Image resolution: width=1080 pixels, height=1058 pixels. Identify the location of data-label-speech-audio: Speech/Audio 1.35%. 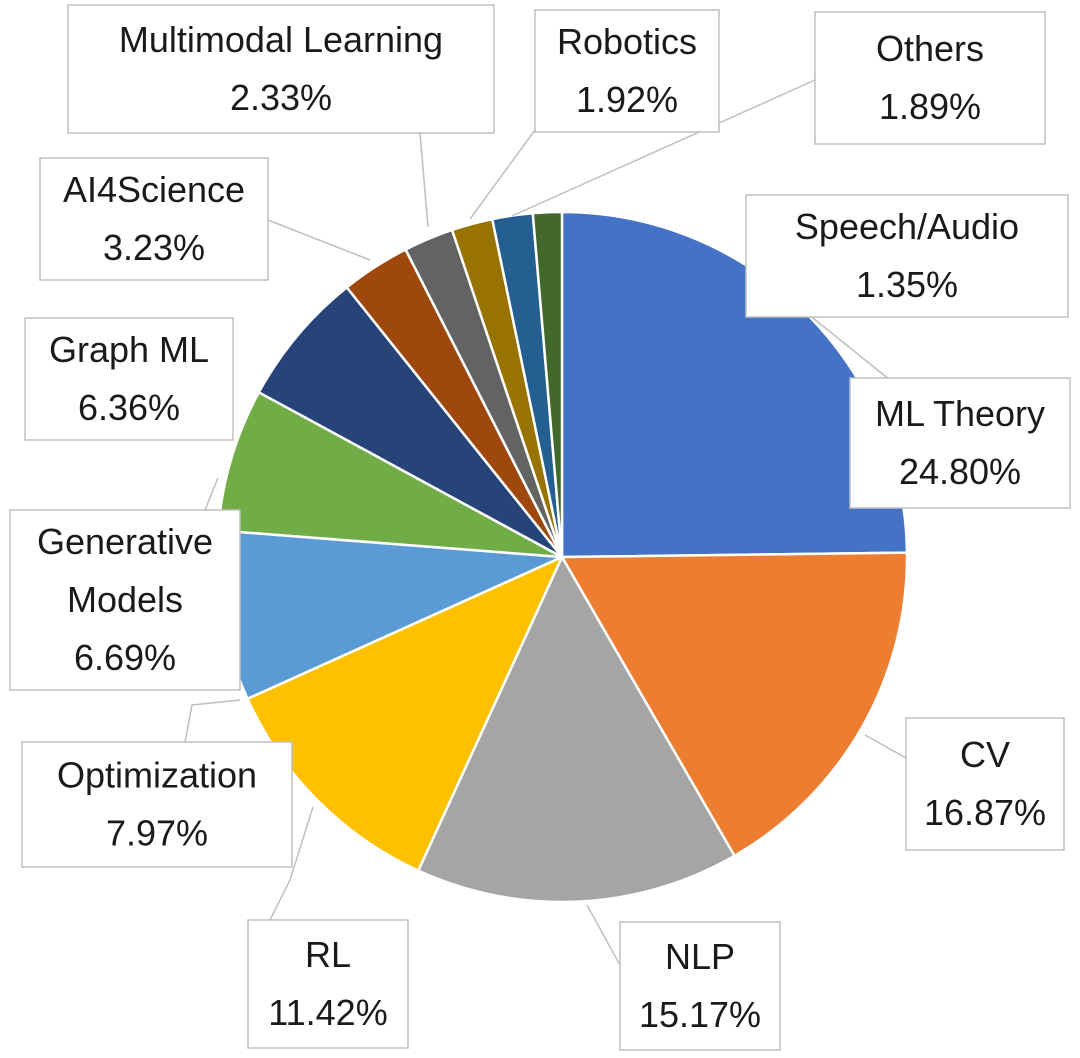
(907, 256).